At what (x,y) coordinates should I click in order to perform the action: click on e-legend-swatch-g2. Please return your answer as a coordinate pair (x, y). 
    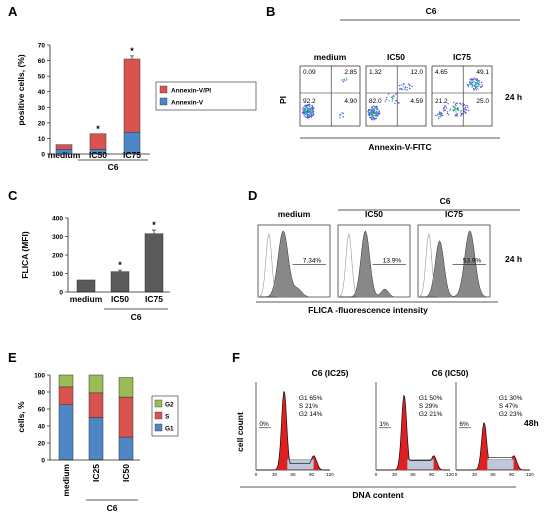
    Looking at the image, I should click on (158, 403).